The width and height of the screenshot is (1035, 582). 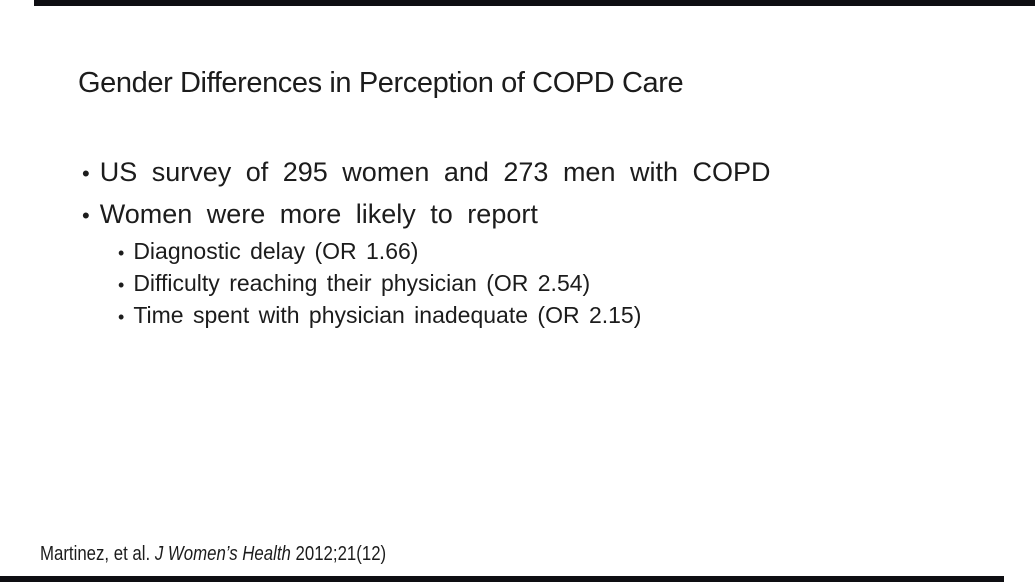 What do you see at coordinates (318, 214) in the screenshot?
I see `bullet-item-label: Women were more likely to report` at bounding box center [318, 214].